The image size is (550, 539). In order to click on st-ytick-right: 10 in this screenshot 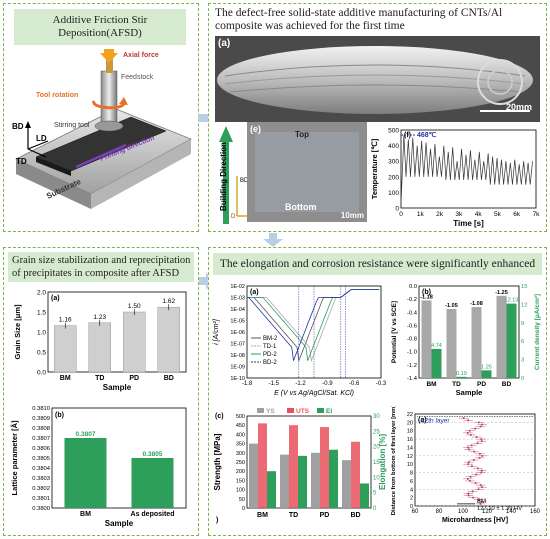, I will do `click(376, 478)`.